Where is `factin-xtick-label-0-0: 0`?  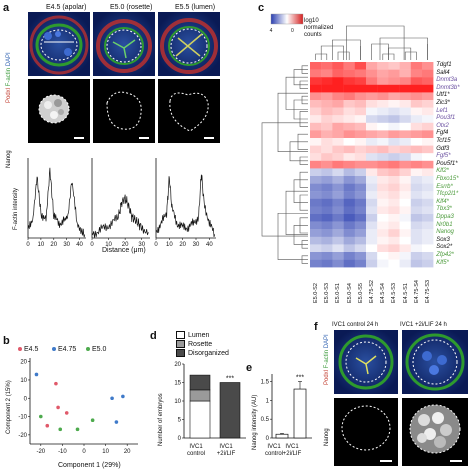
factin-xtick-label-0-0: 0 is located at coordinates (28, 245).